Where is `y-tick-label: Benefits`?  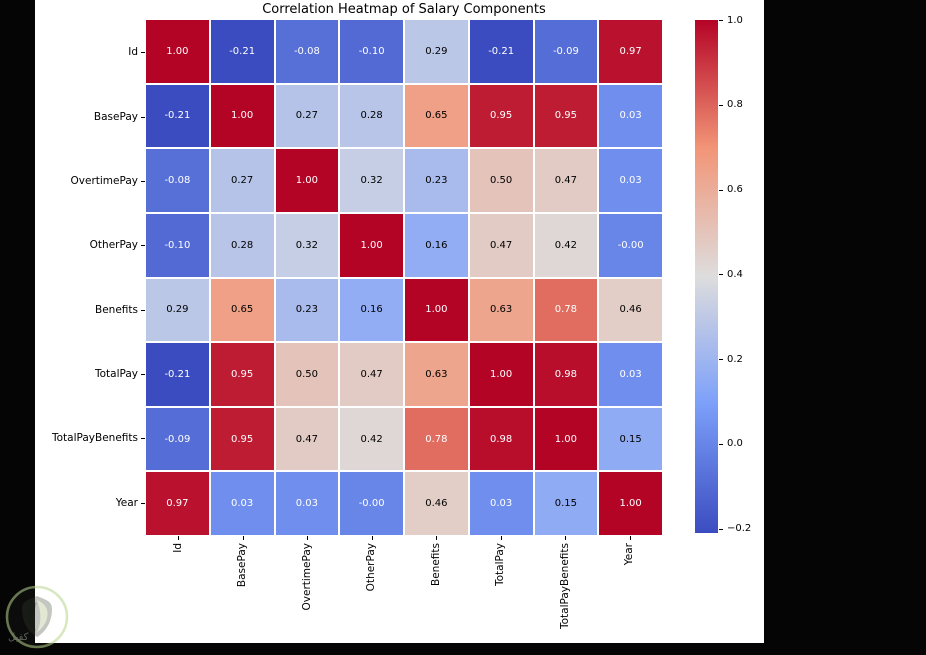
y-tick-label: Benefits is located at coordinates (116, 309).